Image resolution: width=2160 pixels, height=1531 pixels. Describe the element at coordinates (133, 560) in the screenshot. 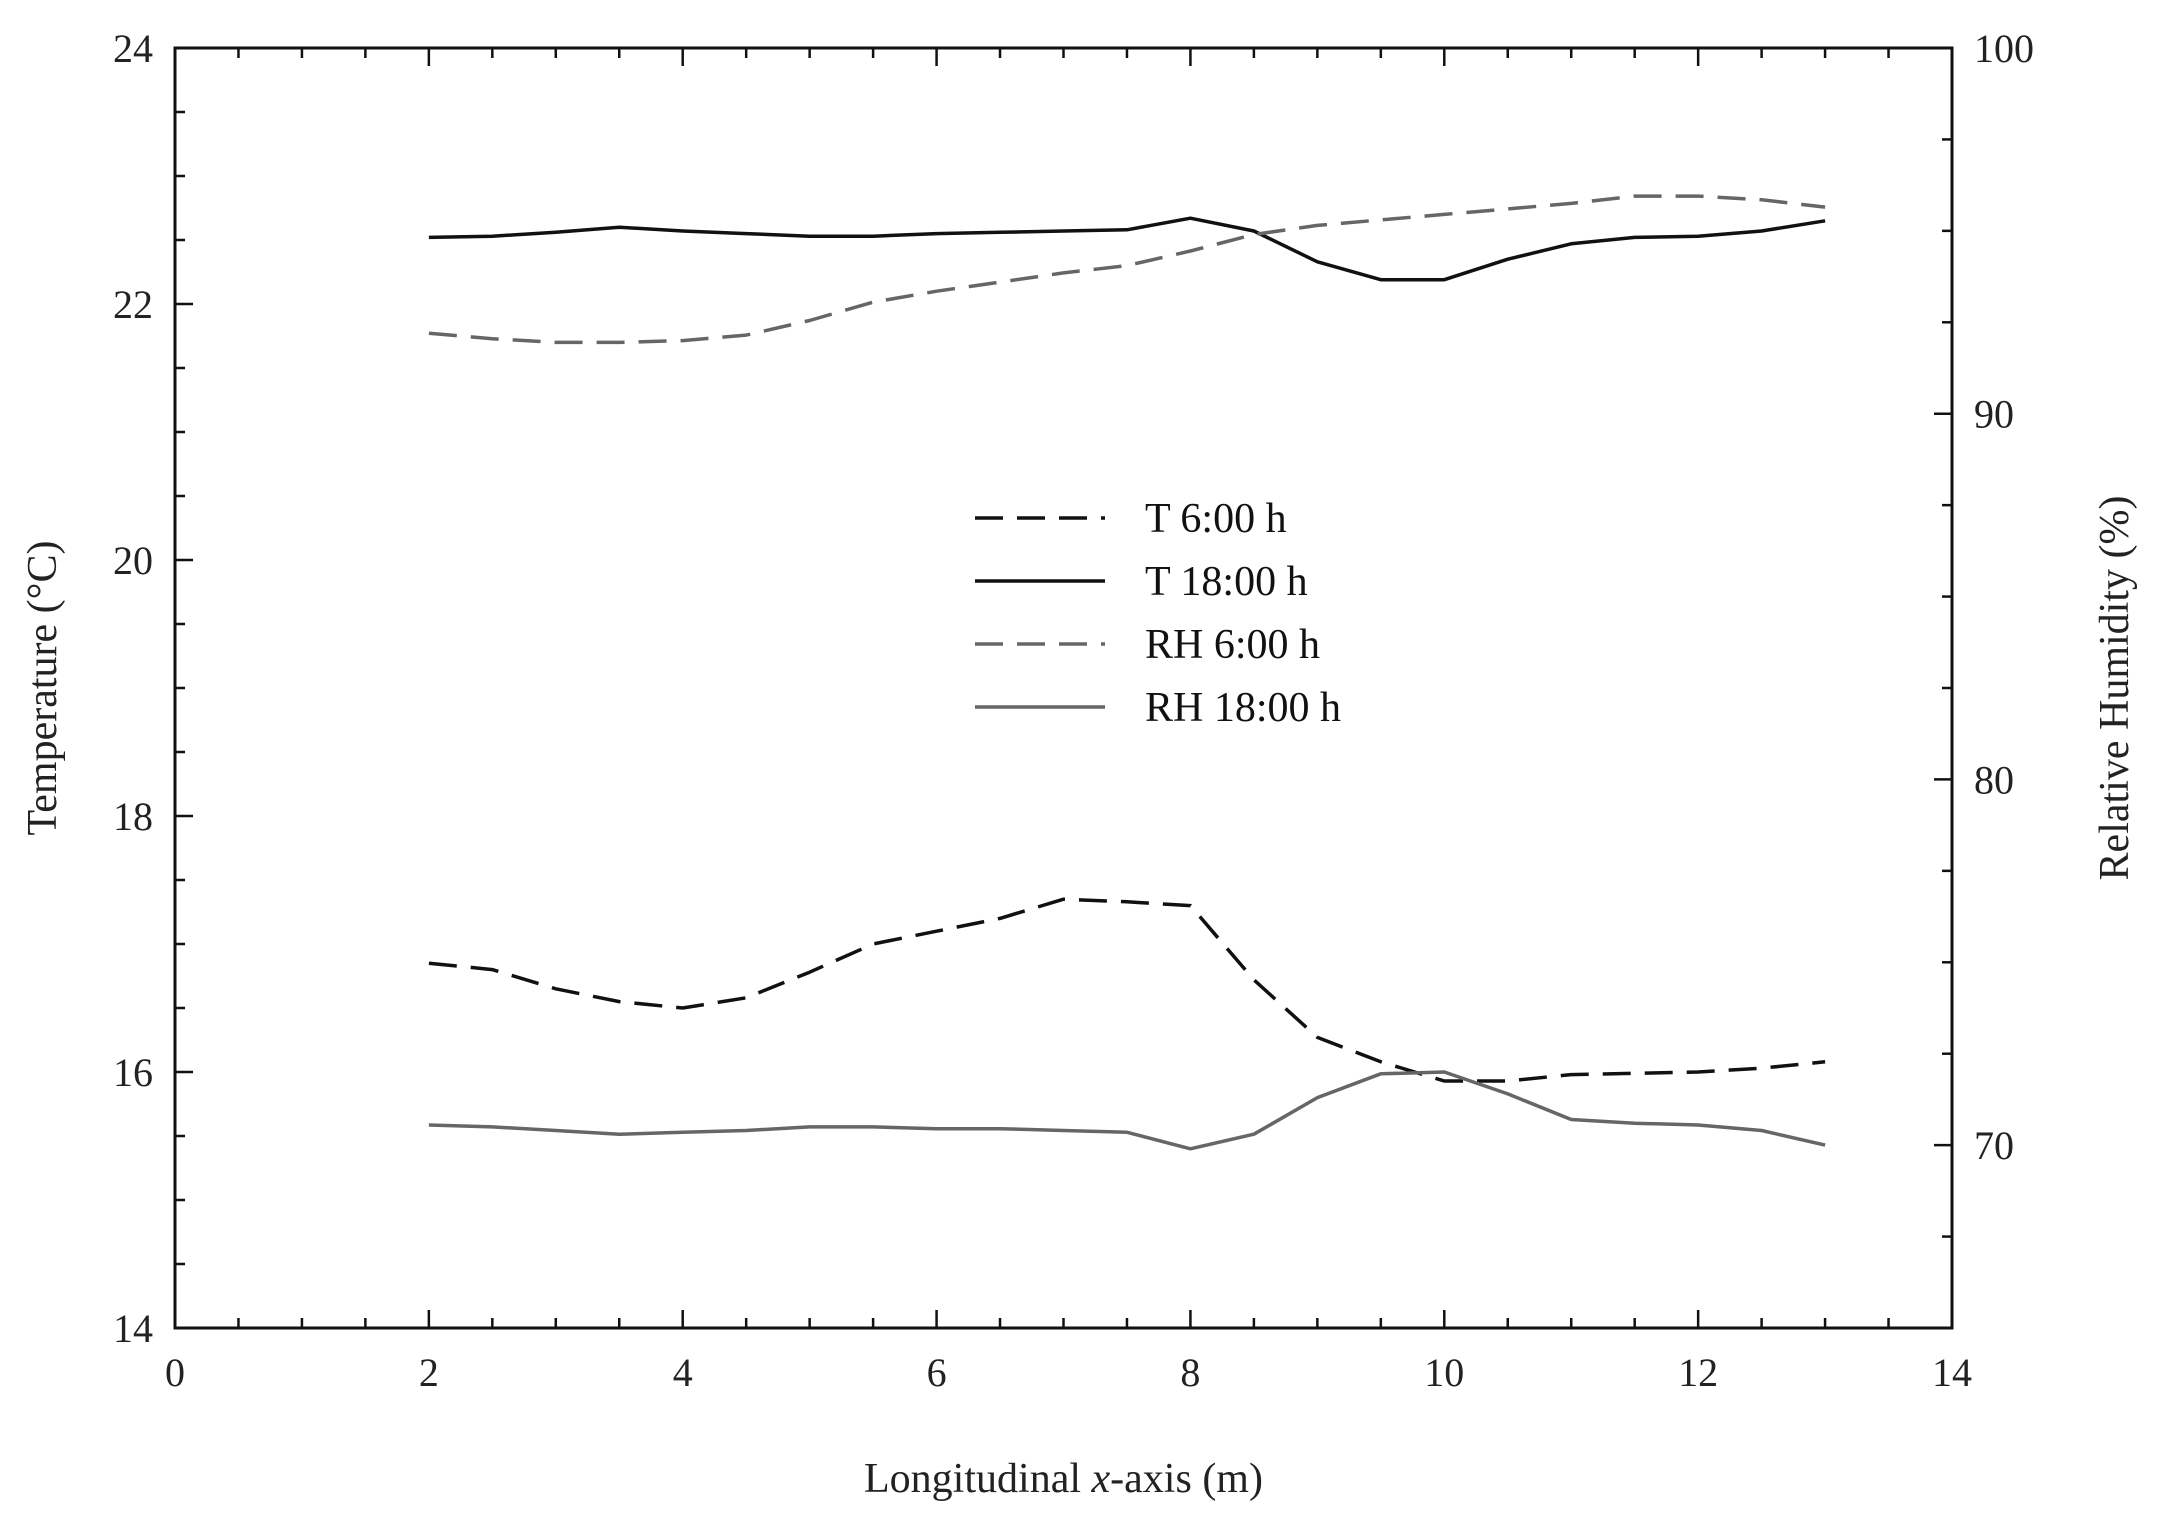

I see `y-left-tick-label: 20` at that location.